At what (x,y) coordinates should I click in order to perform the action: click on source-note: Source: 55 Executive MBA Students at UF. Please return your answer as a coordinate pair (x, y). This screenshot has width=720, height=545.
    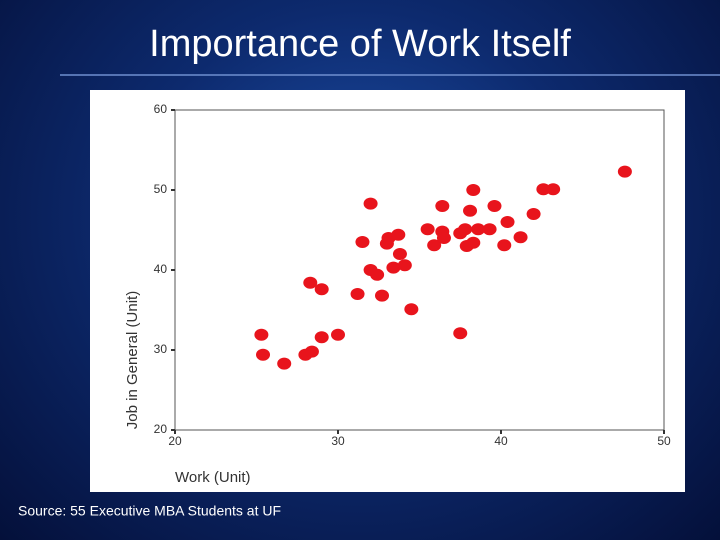
    Looking at the image, I should click on (149, 511).